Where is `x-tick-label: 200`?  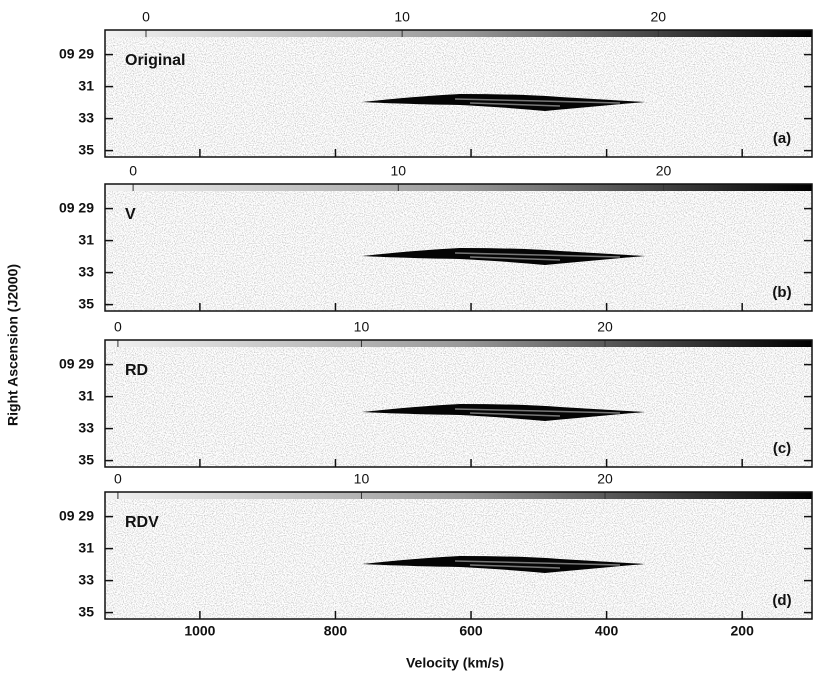 x-tick-label: 200 is located at coordinates (743, 631).